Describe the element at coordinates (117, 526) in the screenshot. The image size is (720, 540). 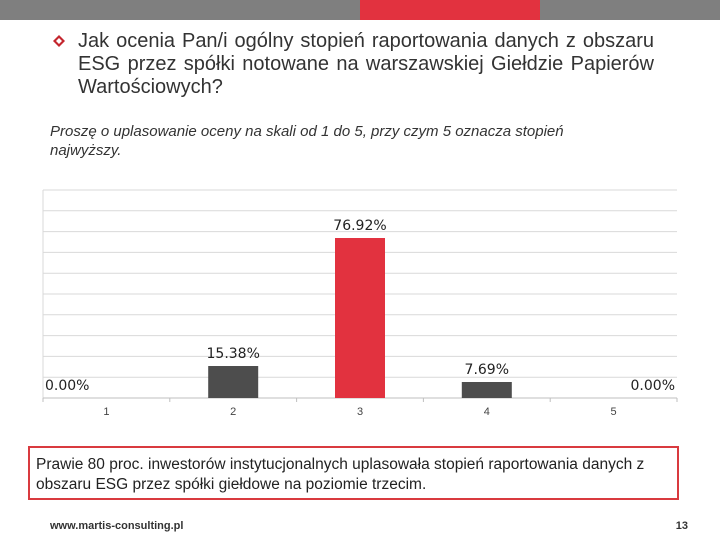
I see `footer-url: www.martis-consulting.pl` at that location.